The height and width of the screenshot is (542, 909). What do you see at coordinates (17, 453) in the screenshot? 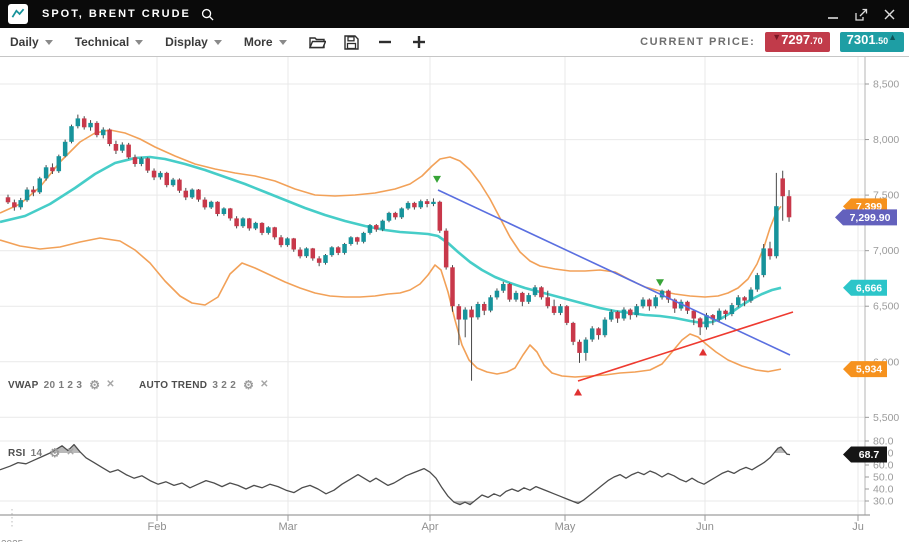
I see `rsi-label: RSI` at bounding box center [17, 453].